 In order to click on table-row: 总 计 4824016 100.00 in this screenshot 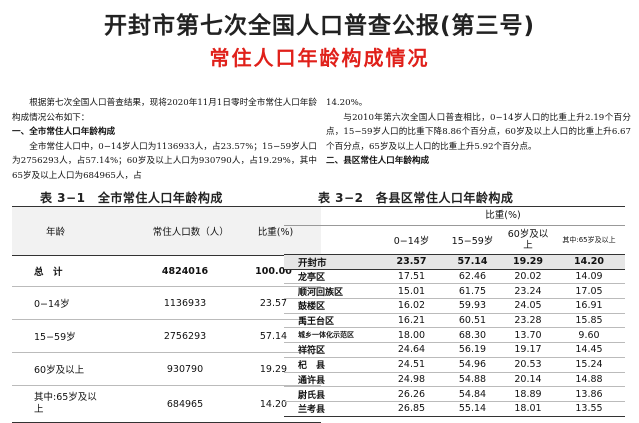, I will do `click(166, 271)`.